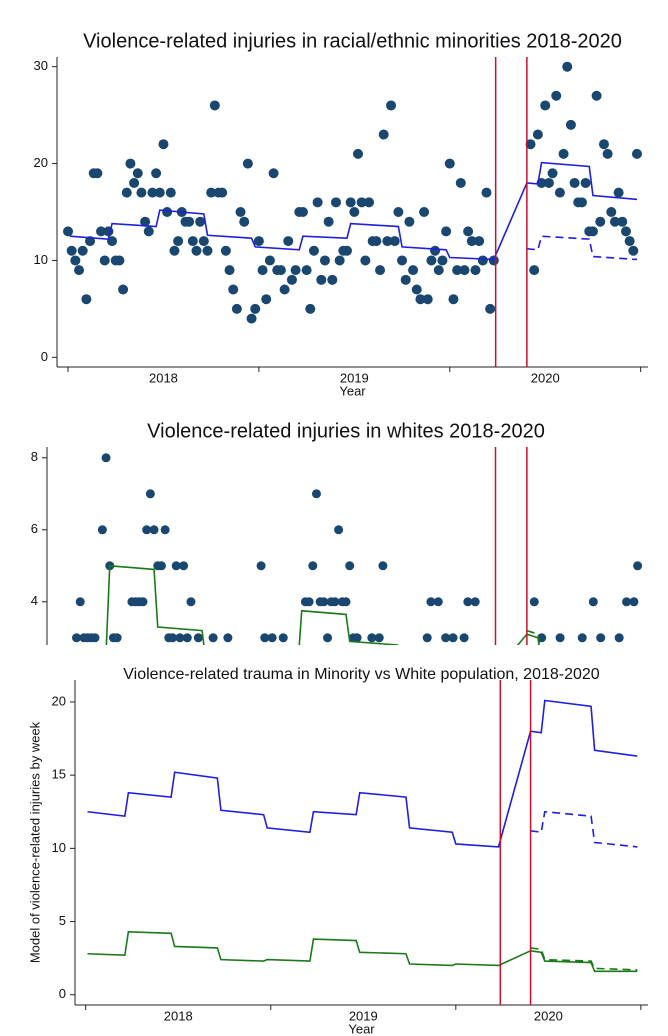 This screenshot has height=1036, width=668. I want to click on x-axis-title: Year, so click(352, 390).